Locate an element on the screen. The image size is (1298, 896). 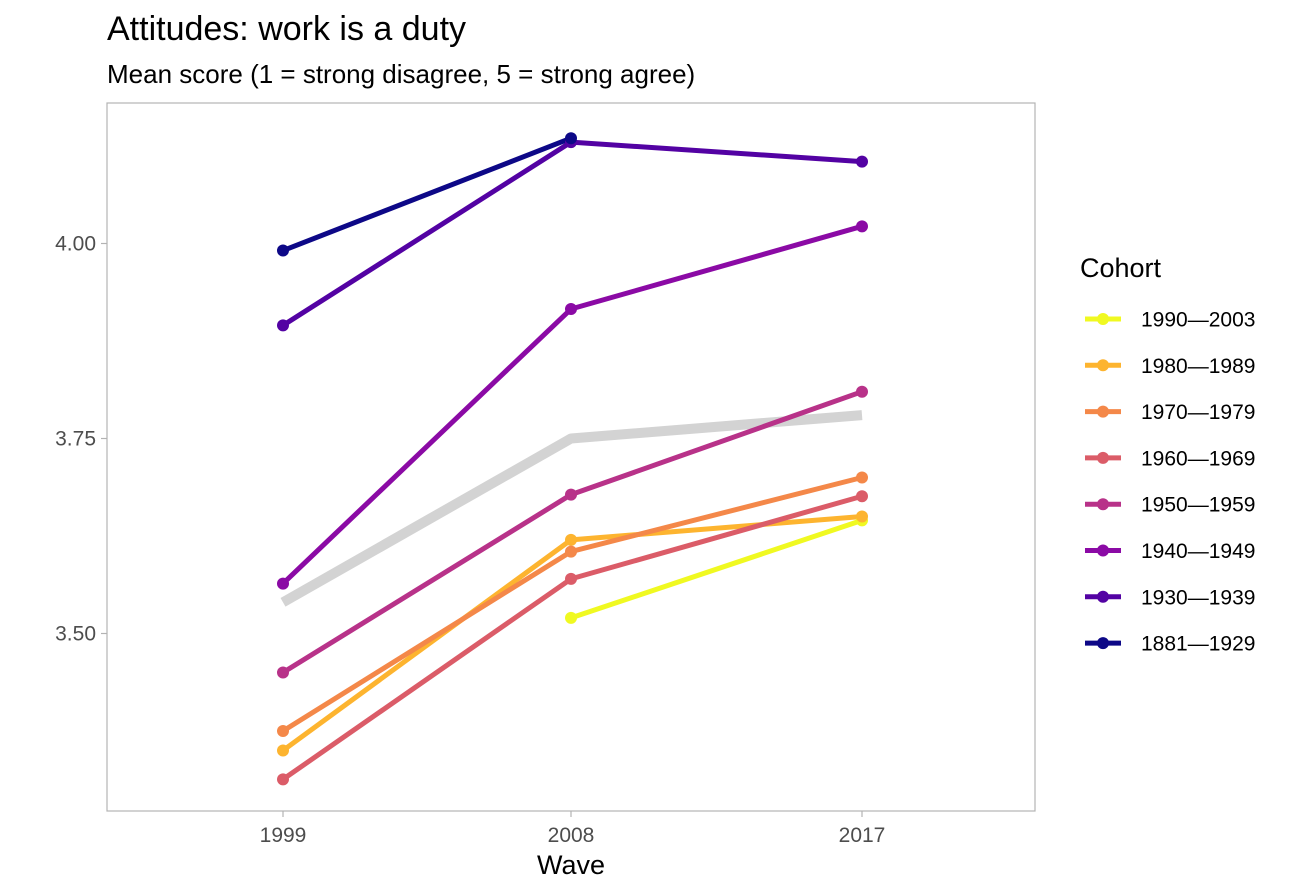
overall-line-layer is located at coordinates (571, 508).